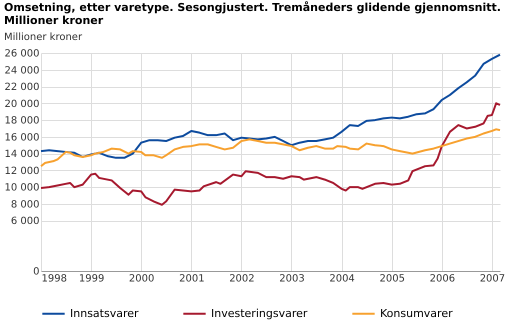 The image size is (512, 323). Describe the element at coordinates (493, 279) in the screenshot. I see `x-tick-label: 2007` at that location.